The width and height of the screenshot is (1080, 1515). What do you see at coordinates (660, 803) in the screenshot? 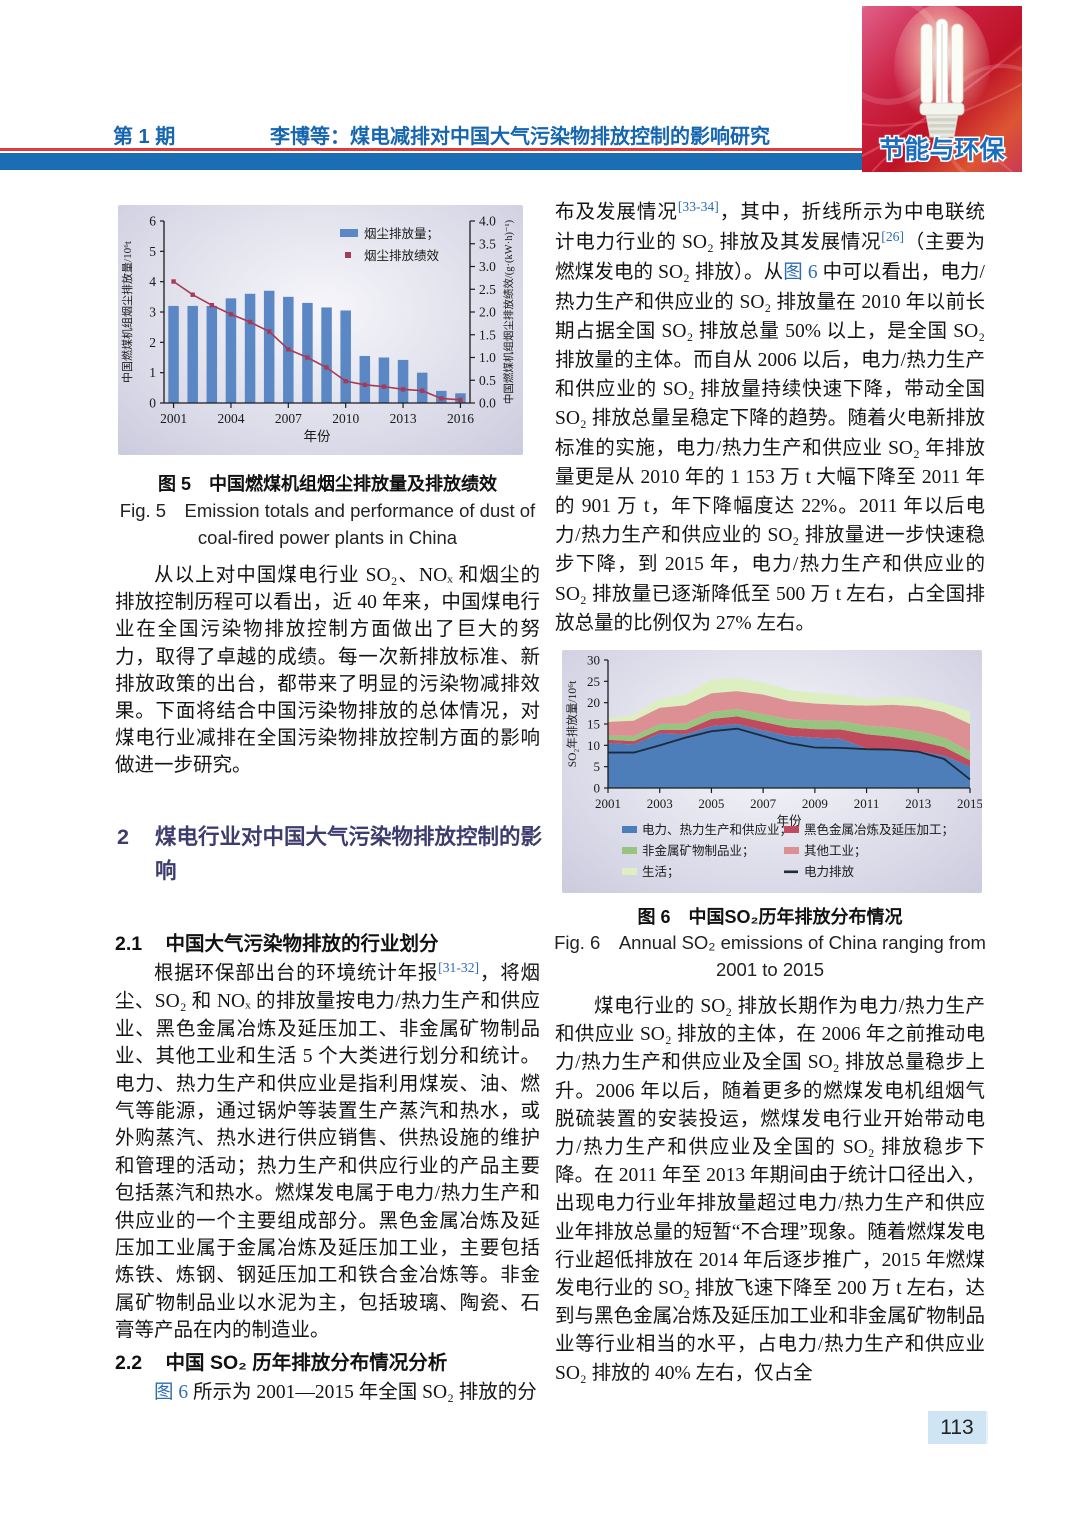
I see `svg-text: 2003` at bounding box center [660, 803].